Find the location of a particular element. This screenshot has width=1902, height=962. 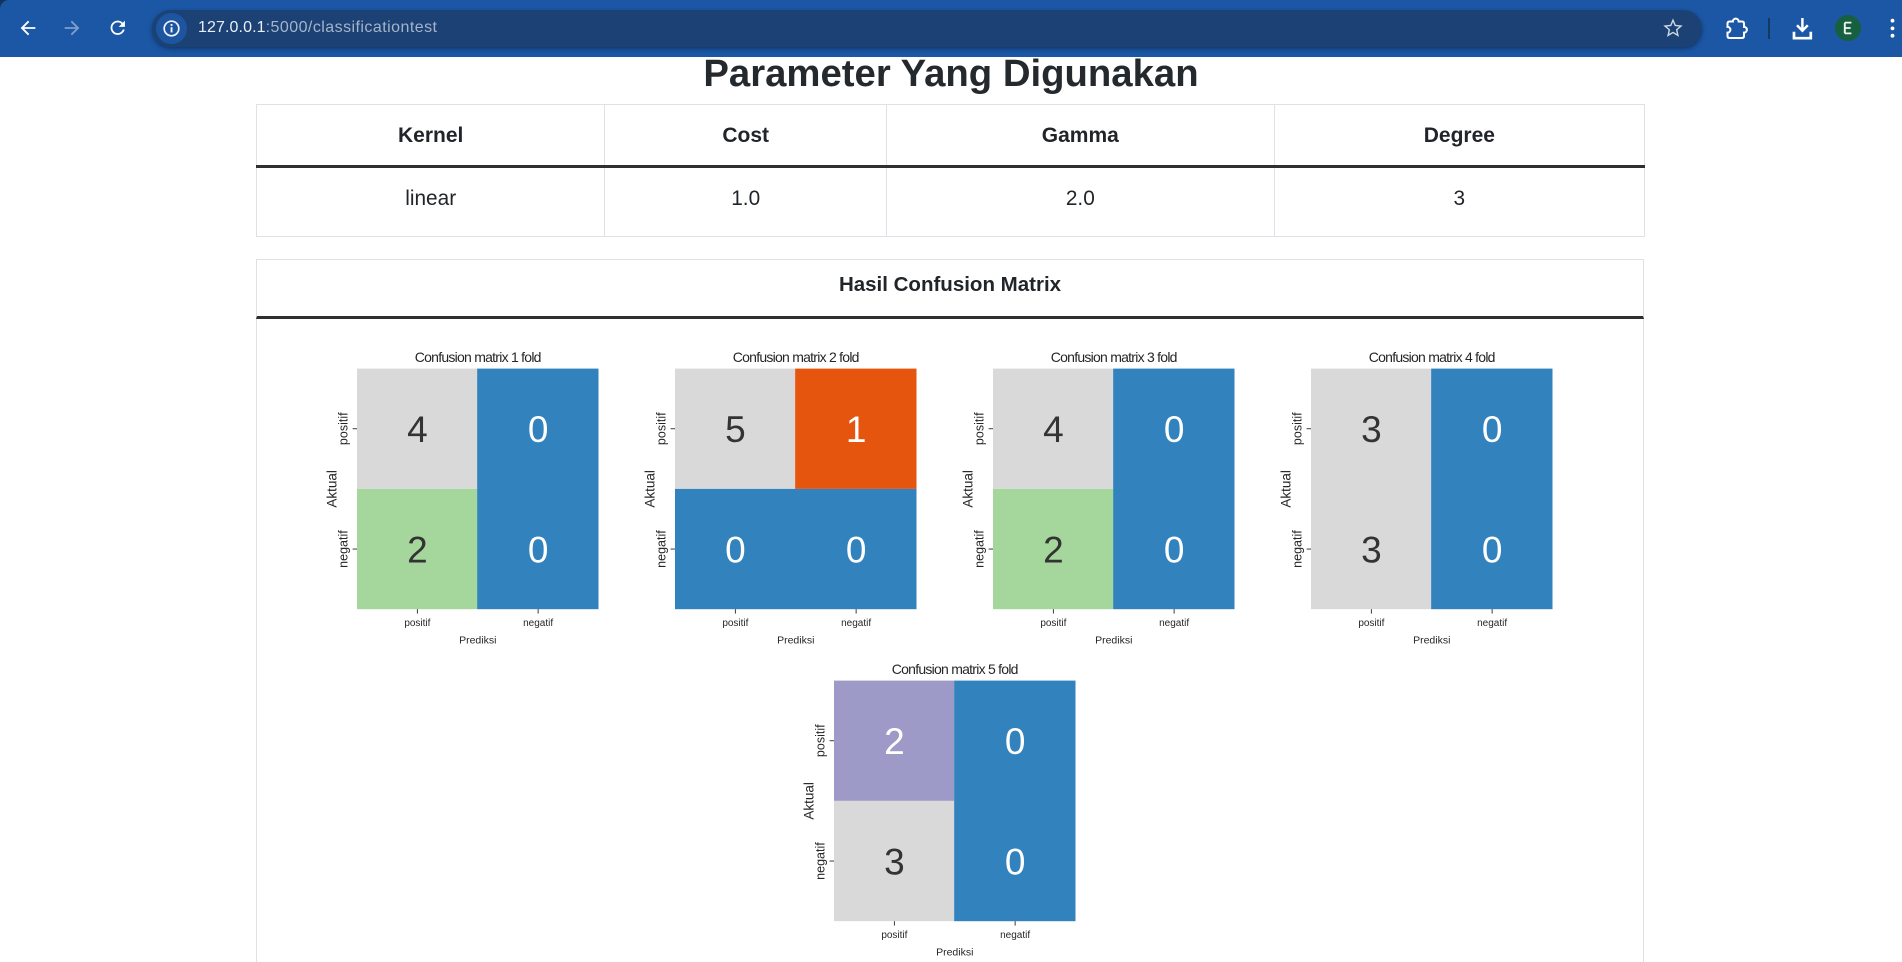

svg-text: Confusion matrix 4 fold is located at coordinates (1432, 357).